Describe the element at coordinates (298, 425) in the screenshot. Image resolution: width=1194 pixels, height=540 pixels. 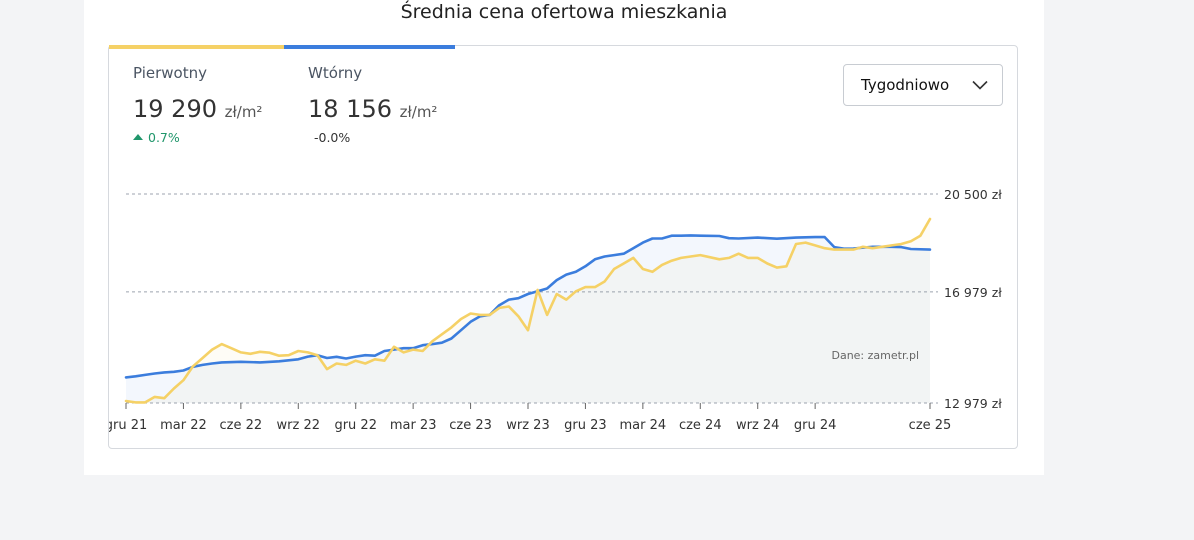
I see `x-tick-label: wrz 22` at that location.